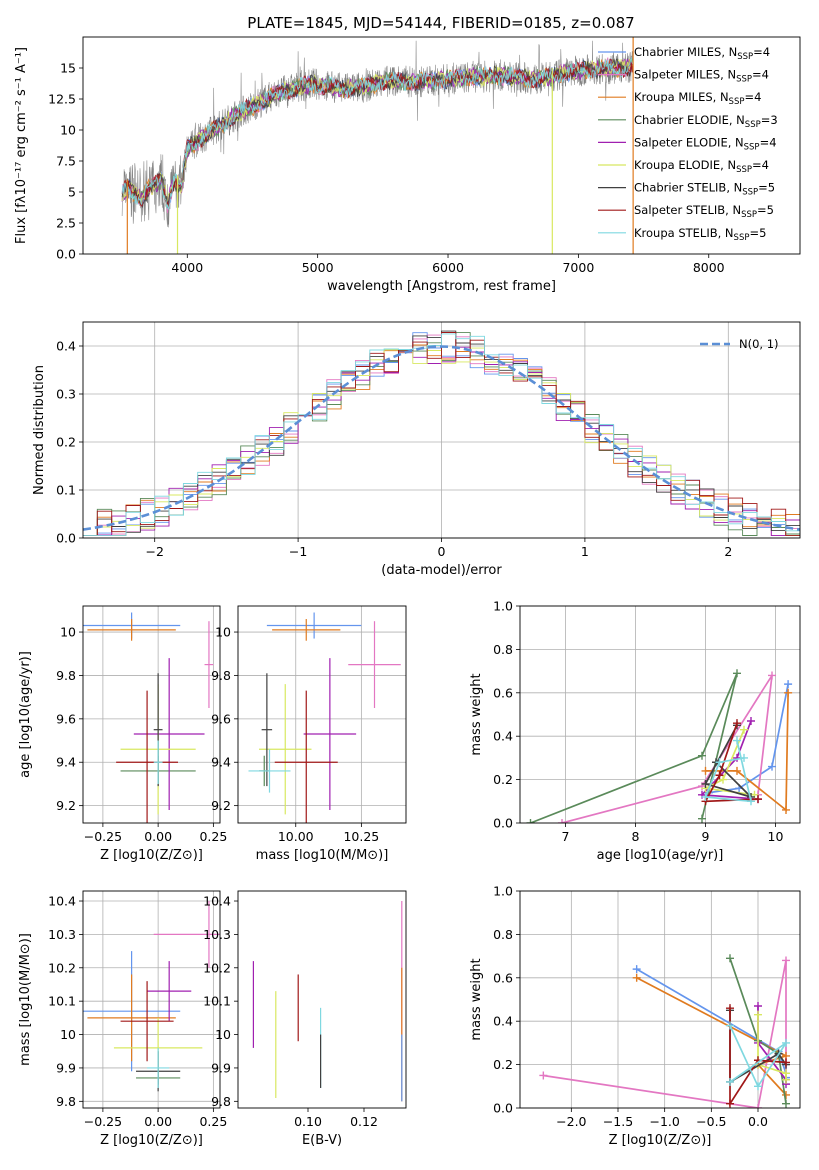 The width and height of the screenshot is (819, 1170). I want to click on x-tick-label: 10, so click(776, 836).